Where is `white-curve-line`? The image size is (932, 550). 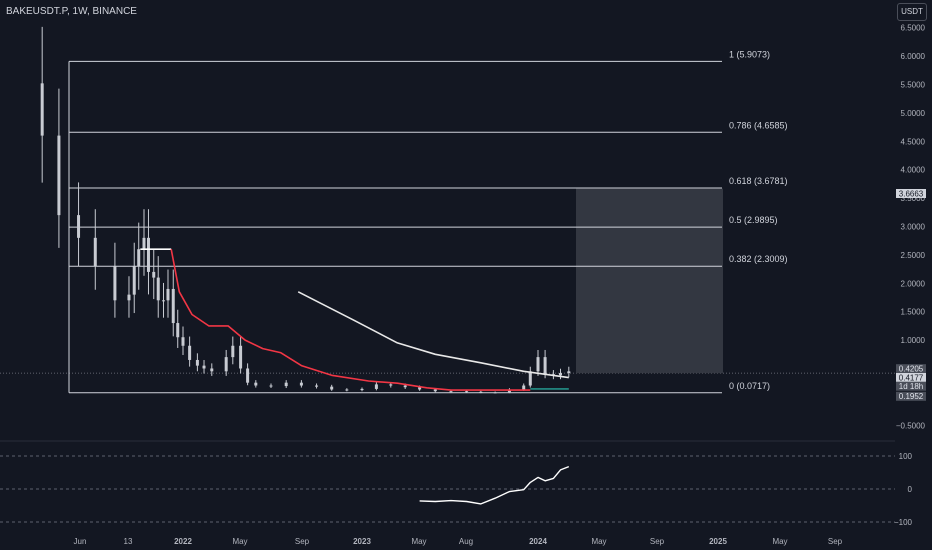 white-curve-line is located at coordinates (433, 335).